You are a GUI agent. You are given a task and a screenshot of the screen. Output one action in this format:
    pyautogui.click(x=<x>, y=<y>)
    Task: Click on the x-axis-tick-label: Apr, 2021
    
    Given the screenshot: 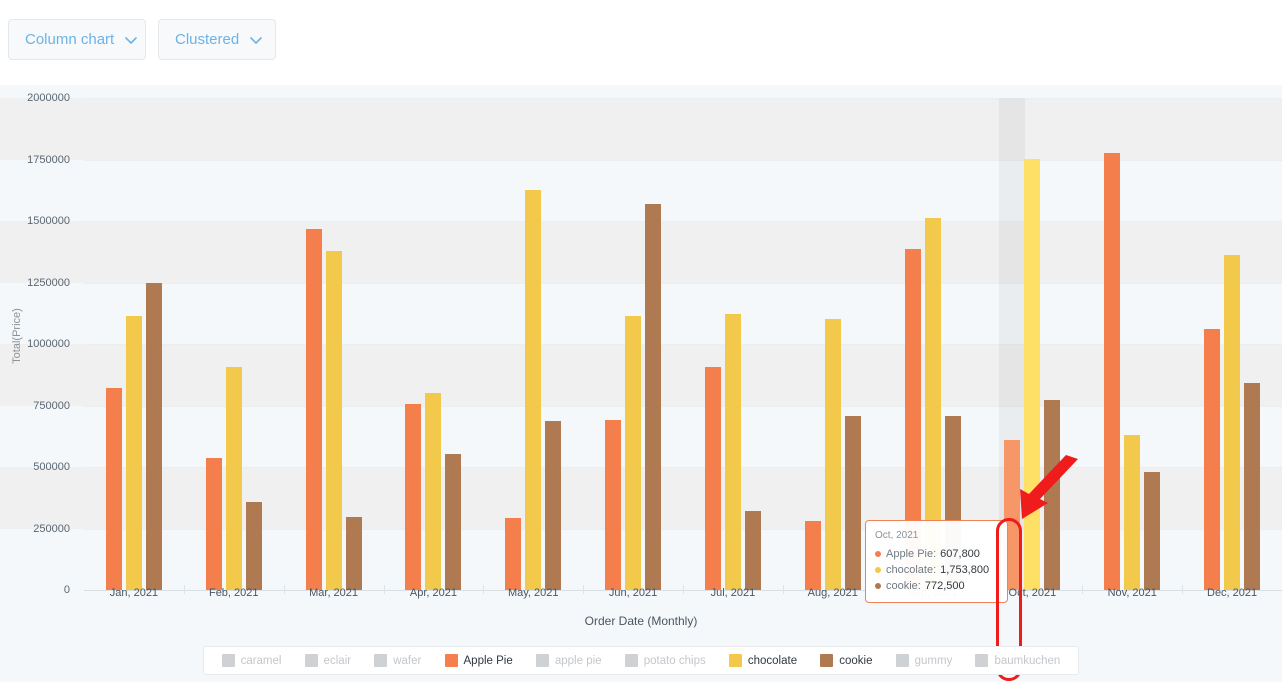 What is the action you would take?
    pyautogui.click(x=433, y=593)
    